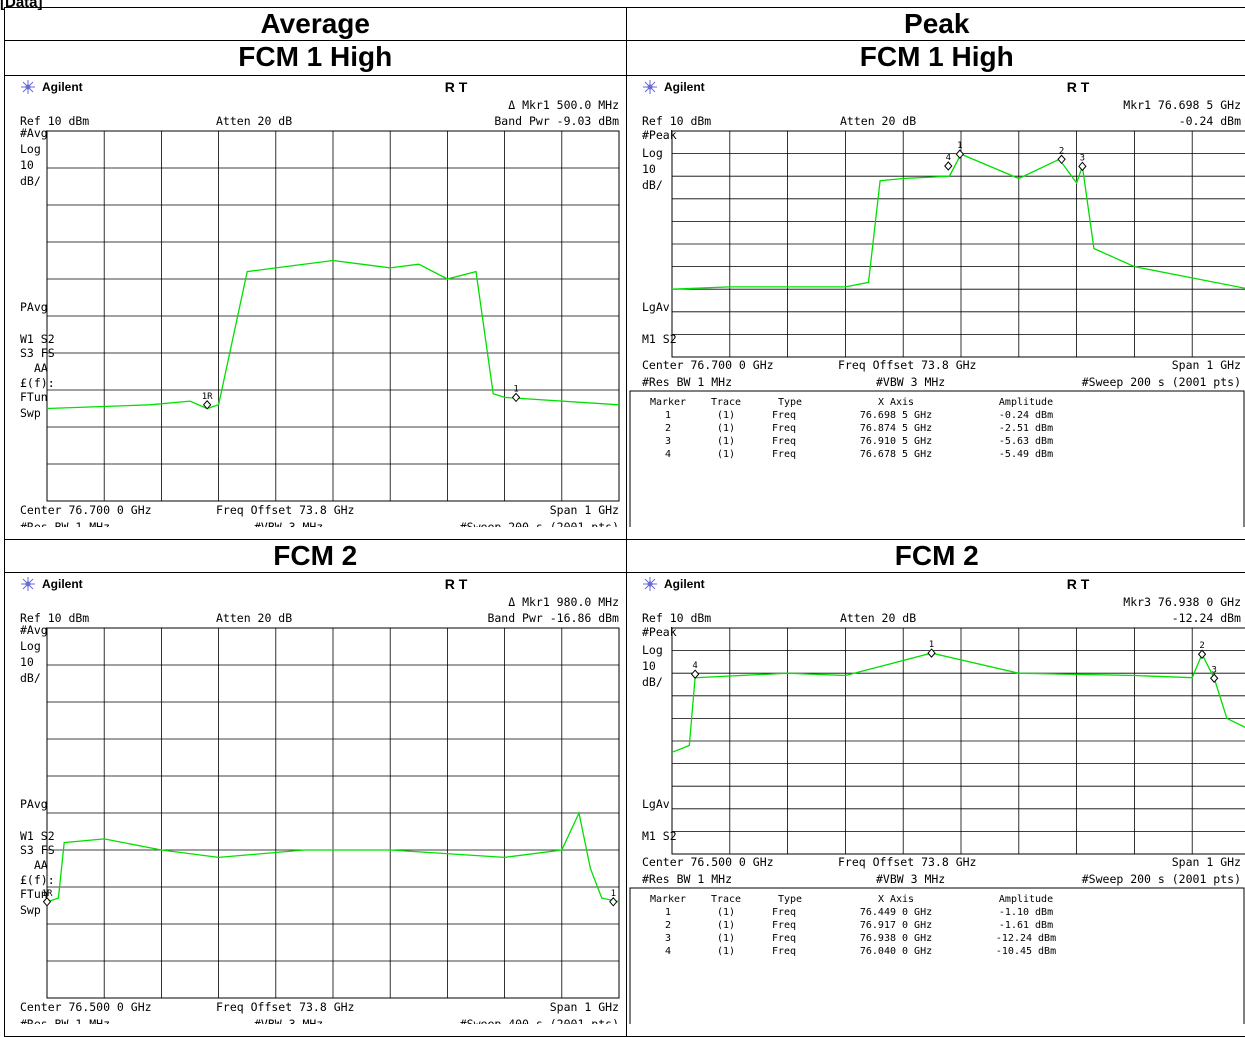 The image size is (1245, 1037). I want to click on table-cell: 76.449 0 GHz, so click(895, 912).